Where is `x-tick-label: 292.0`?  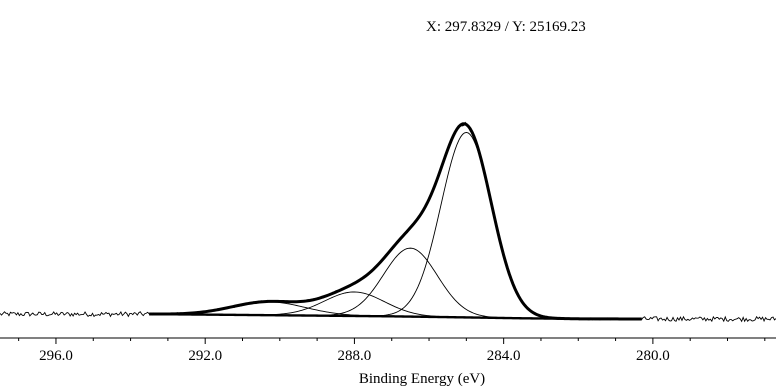
x-tick-label: 292.0 is located at coordinates (205, 356).